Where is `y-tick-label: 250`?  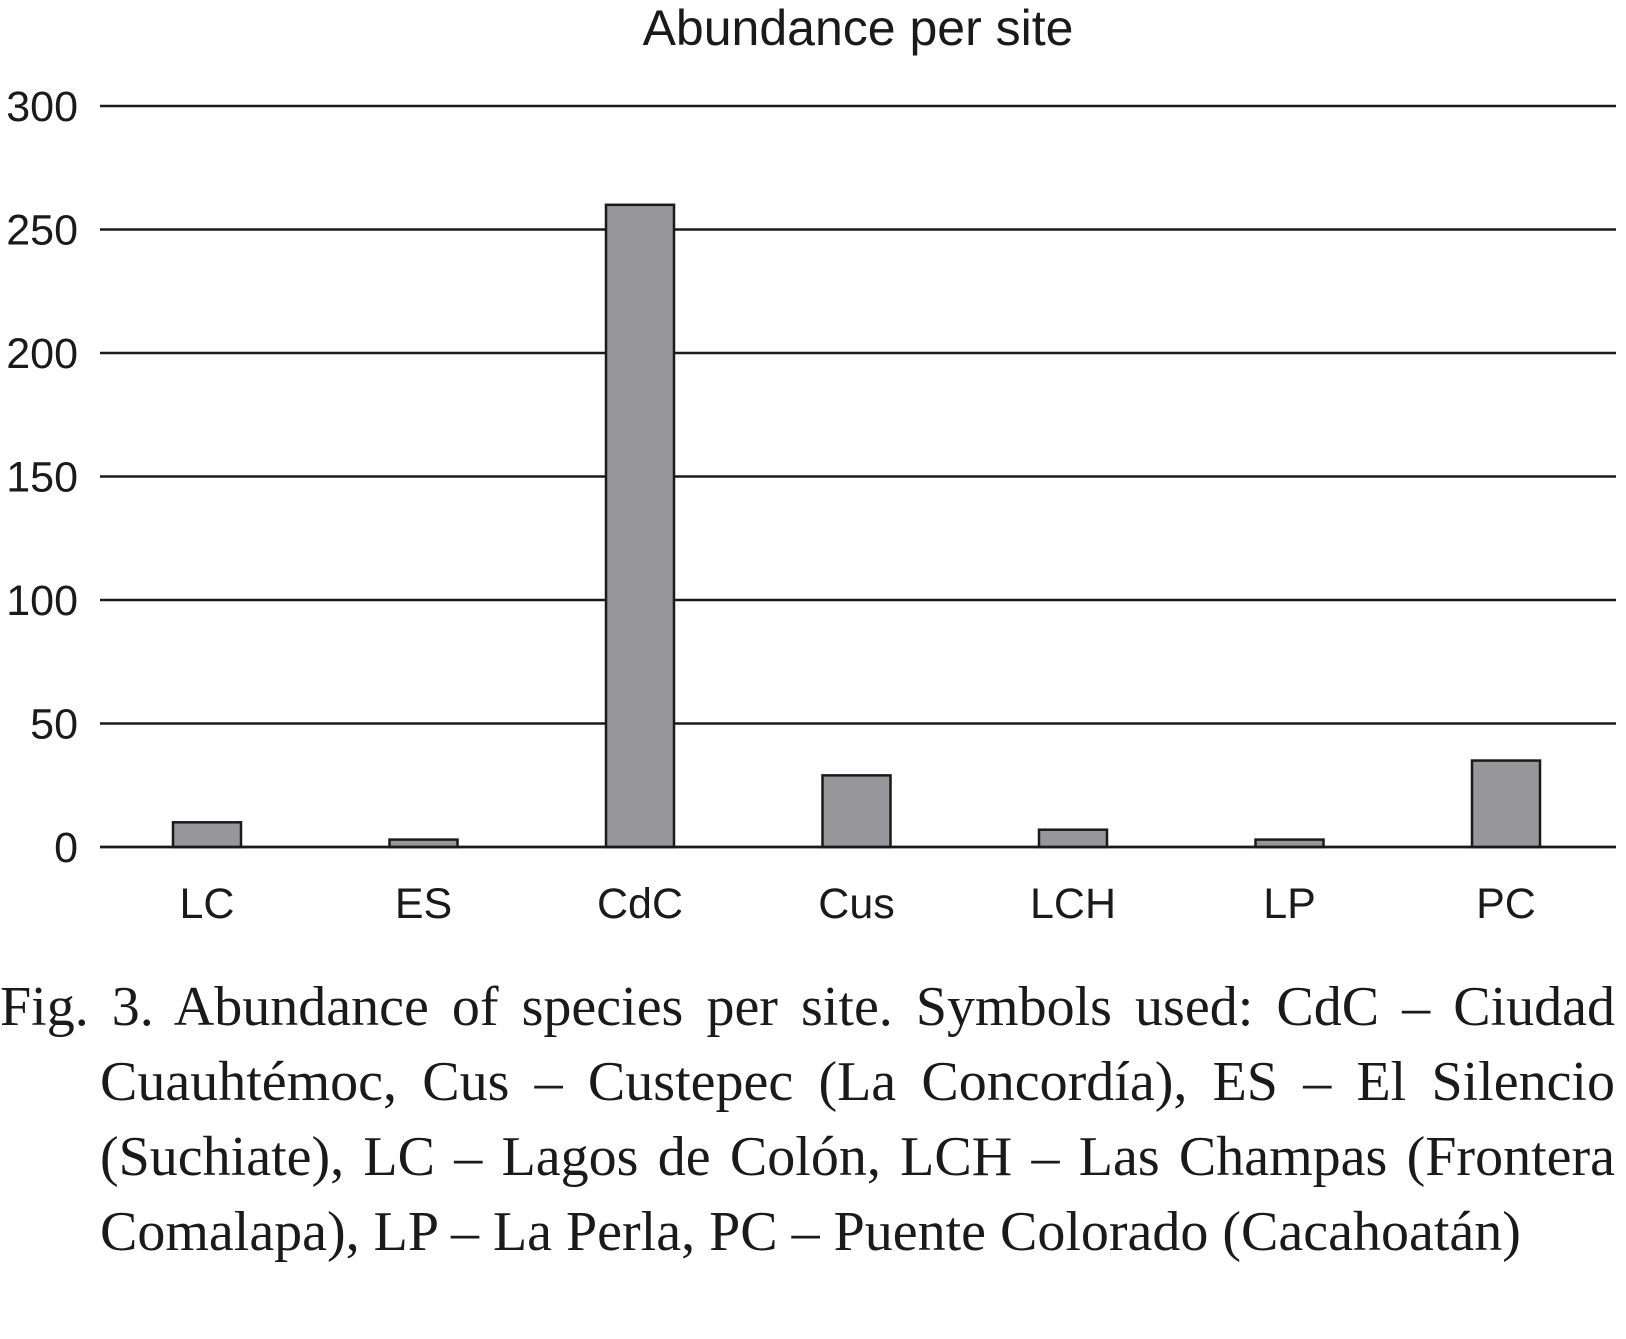
y-tick-label: 250 is located at coordinates (42, 231).